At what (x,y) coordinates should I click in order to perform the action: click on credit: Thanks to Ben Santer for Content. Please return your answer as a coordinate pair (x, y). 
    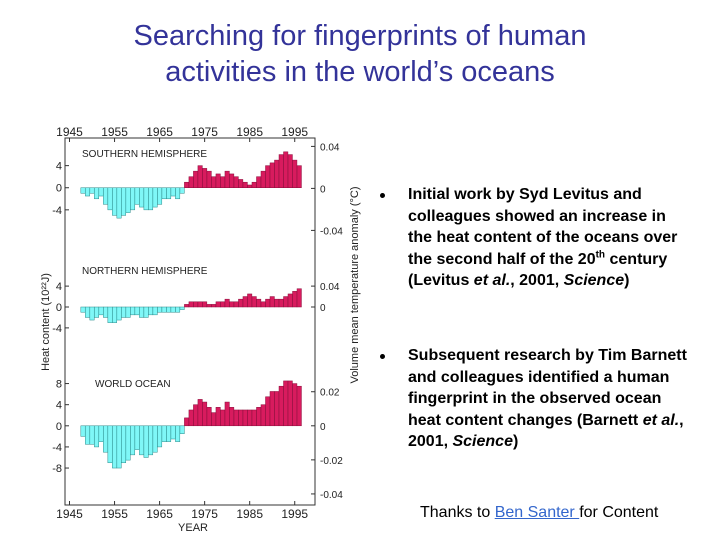
    Looking at the image, I should click on (539, 513).